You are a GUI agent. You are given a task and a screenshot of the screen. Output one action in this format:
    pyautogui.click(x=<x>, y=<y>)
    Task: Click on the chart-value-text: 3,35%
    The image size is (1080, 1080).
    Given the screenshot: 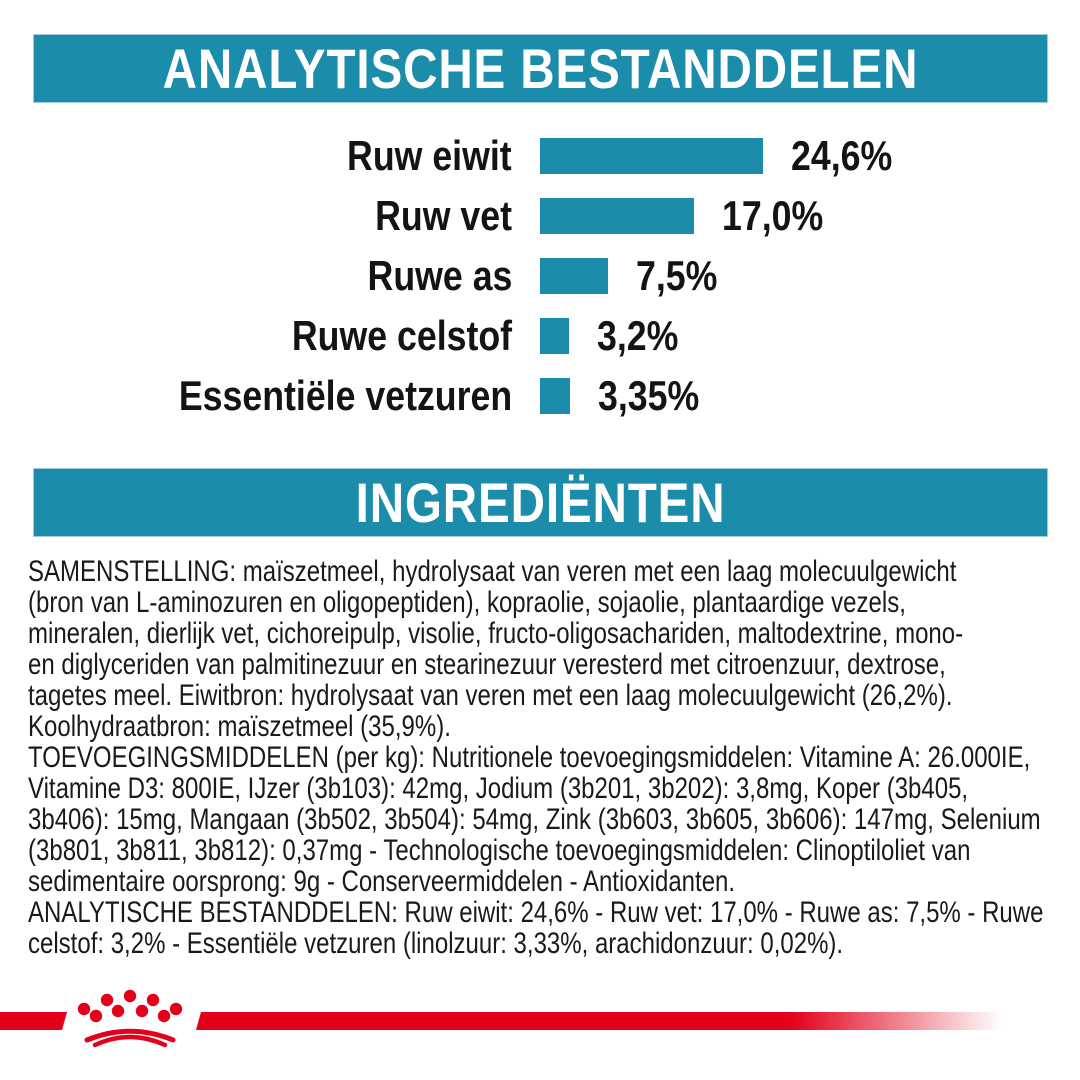 What is the action you would take?
    pyautogui.click(x=649, y=395)
    